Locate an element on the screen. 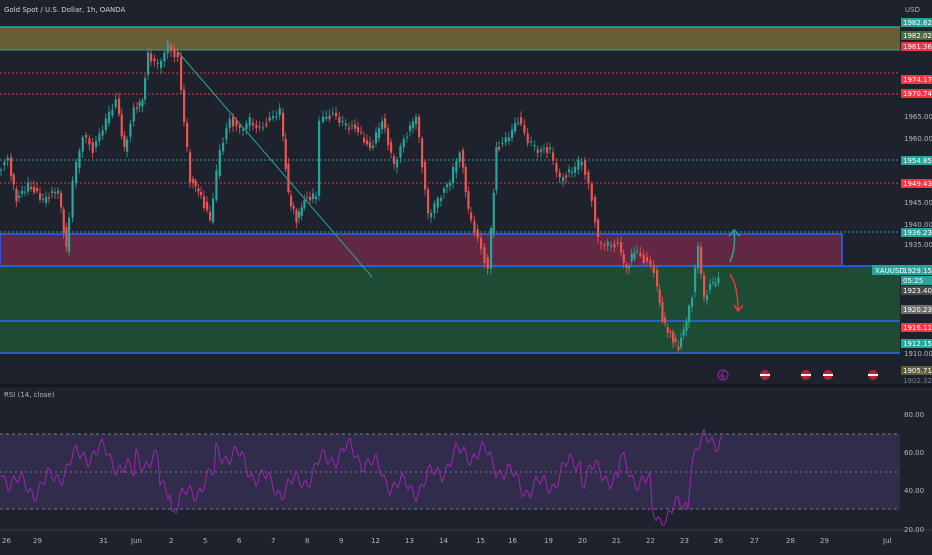  time-axis is located at coordinates (466, 540).